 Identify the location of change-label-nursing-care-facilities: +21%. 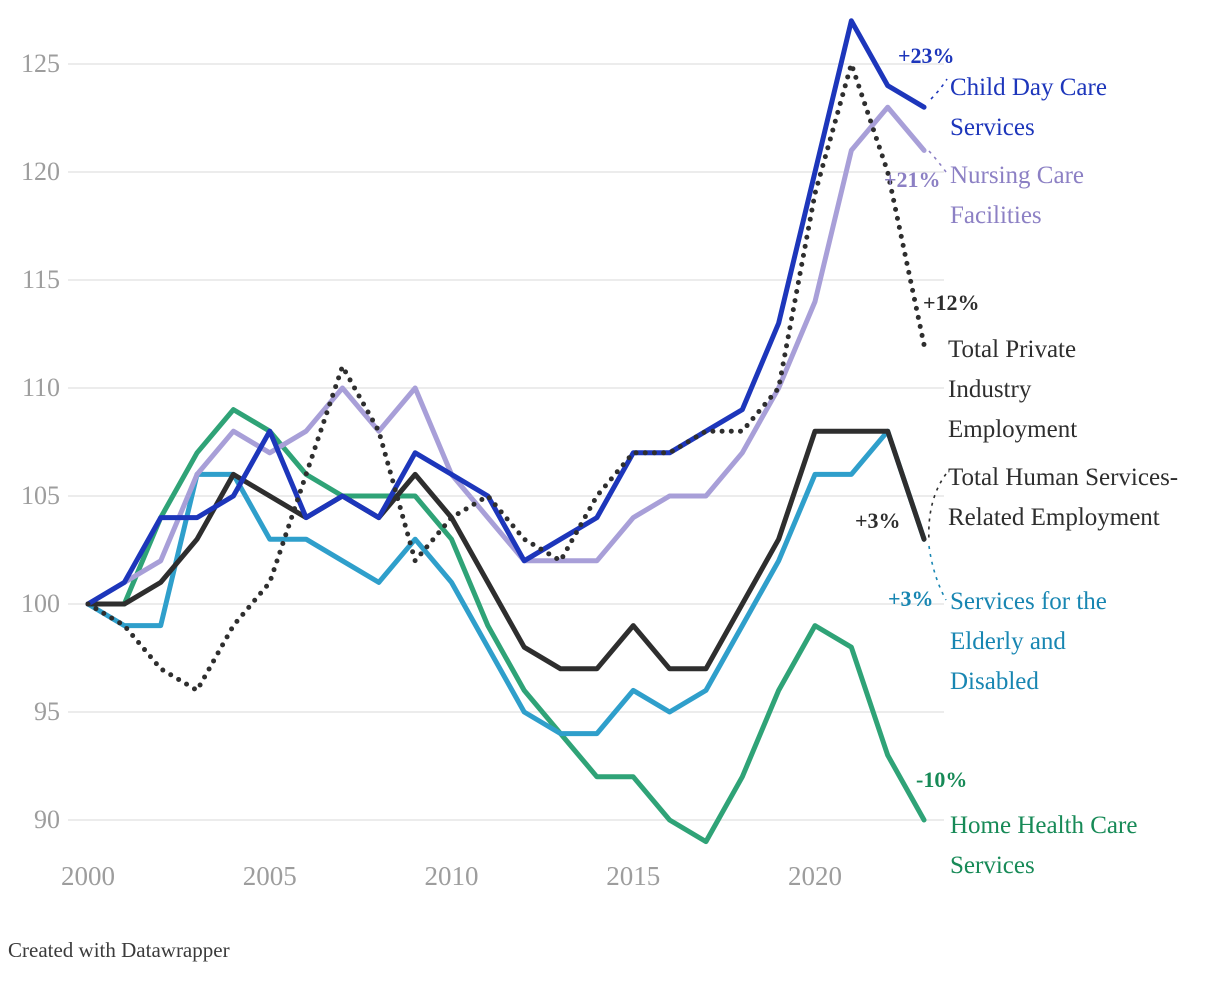
(912, 179).